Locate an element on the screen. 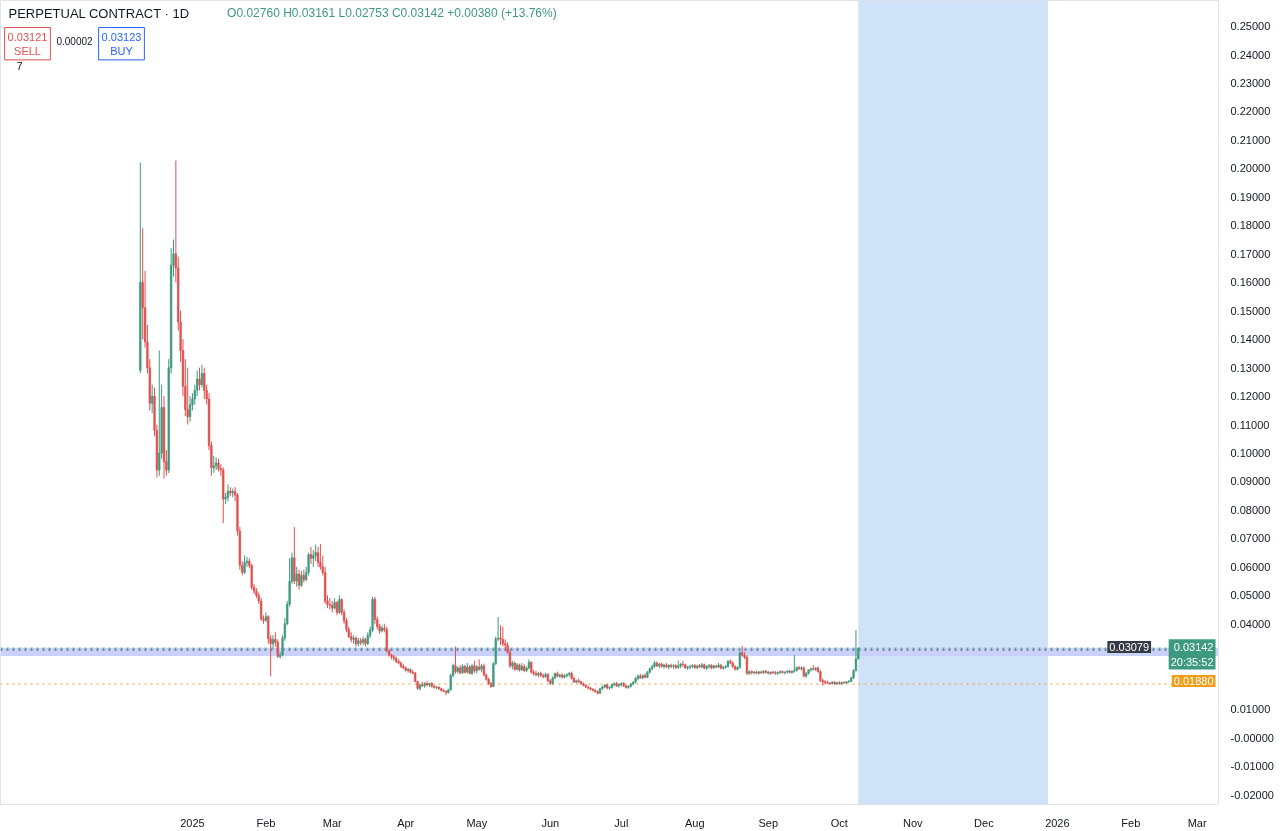 The height and width of the screenshot is (831, 1280). x-tick-label: 2026 is located at coordinates (1057, 822).